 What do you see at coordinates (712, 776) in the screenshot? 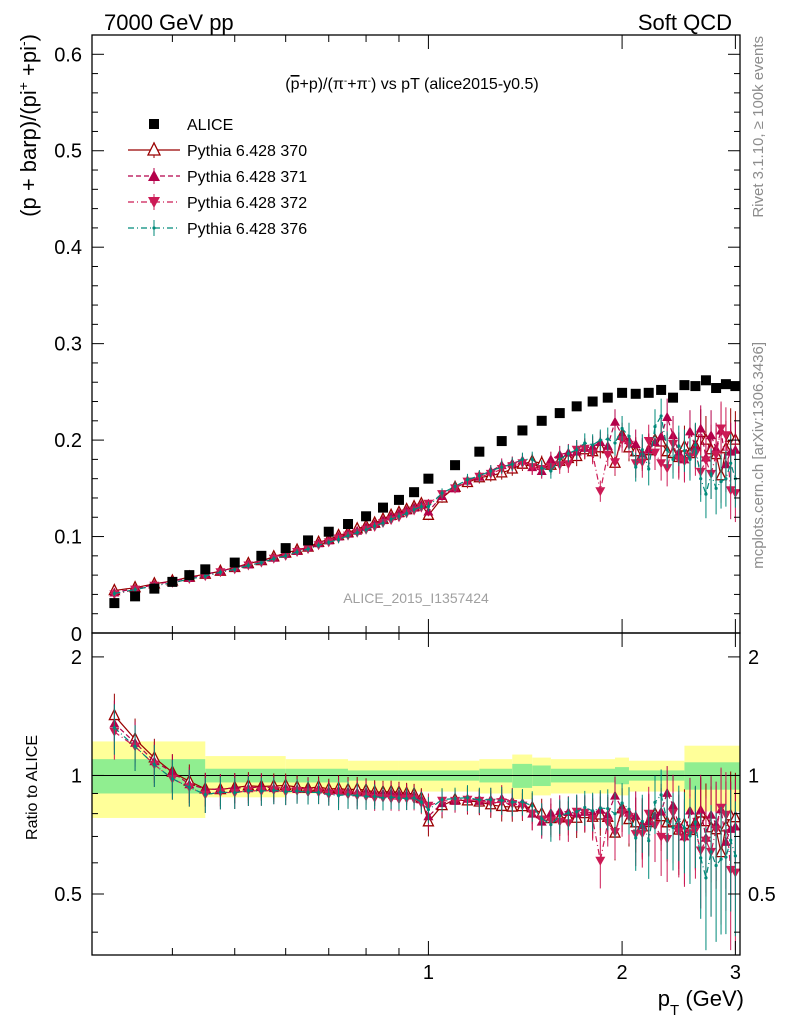
I see `ratio-stat-band` at bounding box center [712, 776].